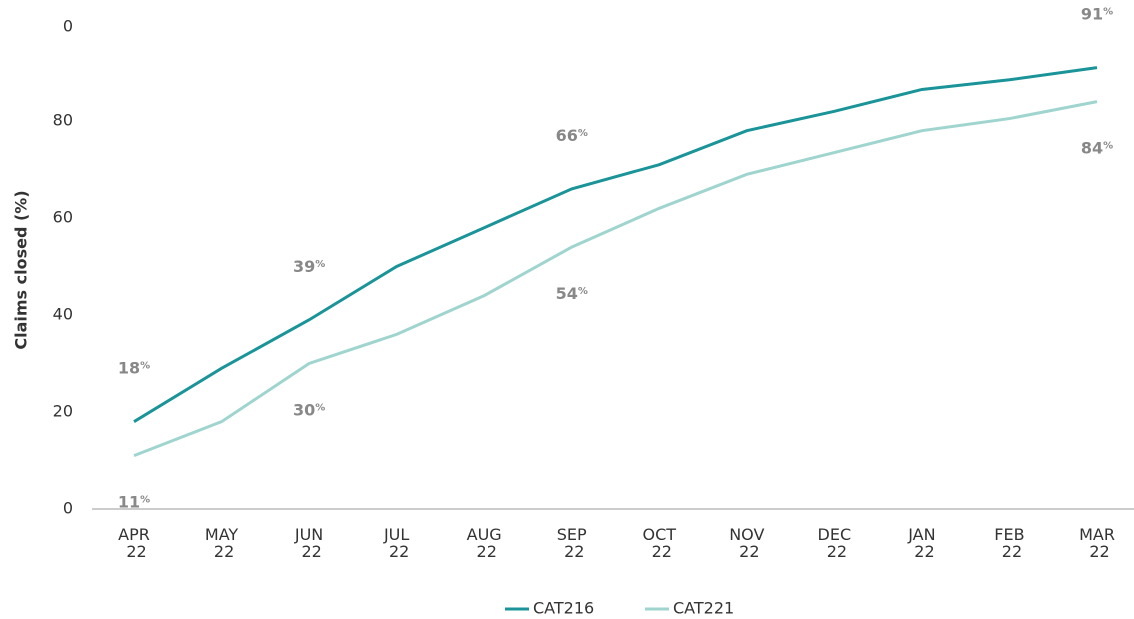  Describe the element at coordinates (63, 314) in the screenshot. I see `y-tick-label: 40` at that location.